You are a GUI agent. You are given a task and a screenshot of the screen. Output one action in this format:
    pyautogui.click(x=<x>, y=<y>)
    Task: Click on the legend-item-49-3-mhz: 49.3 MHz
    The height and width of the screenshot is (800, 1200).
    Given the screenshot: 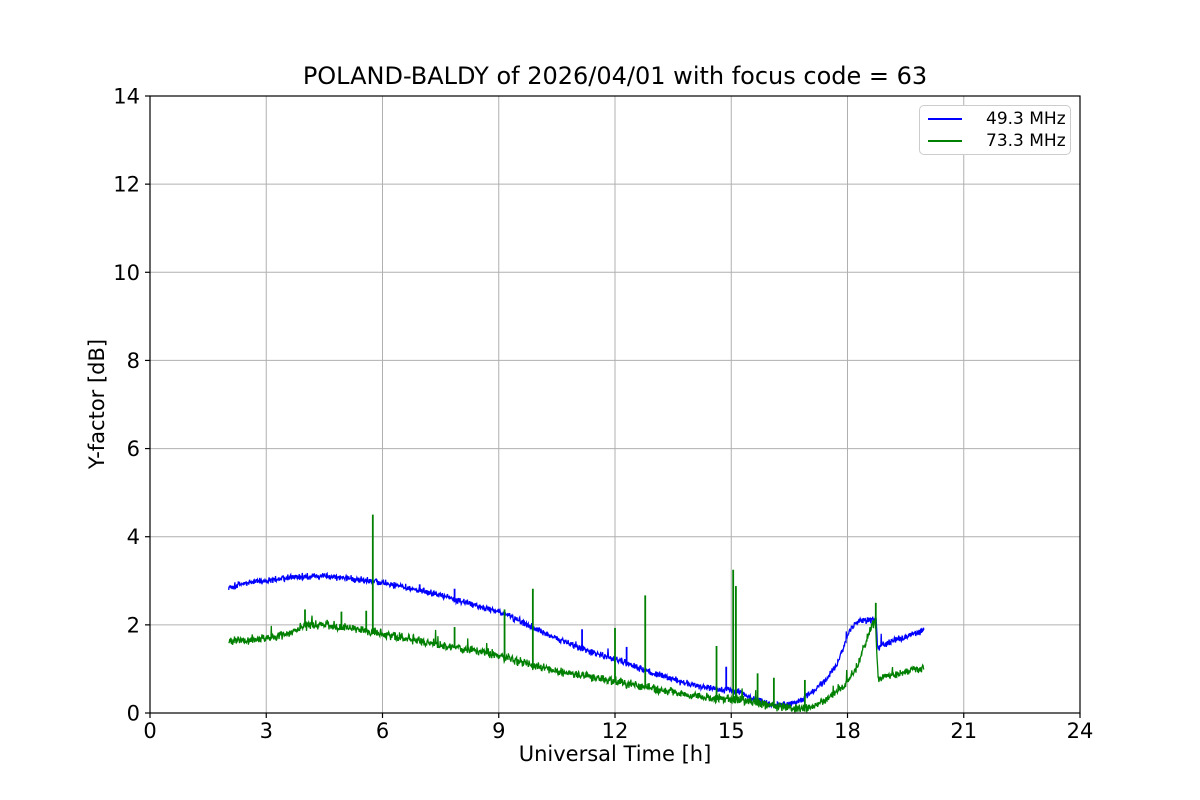 What is the action you would take?
    pyautogui.click(x=995, y=119)
    